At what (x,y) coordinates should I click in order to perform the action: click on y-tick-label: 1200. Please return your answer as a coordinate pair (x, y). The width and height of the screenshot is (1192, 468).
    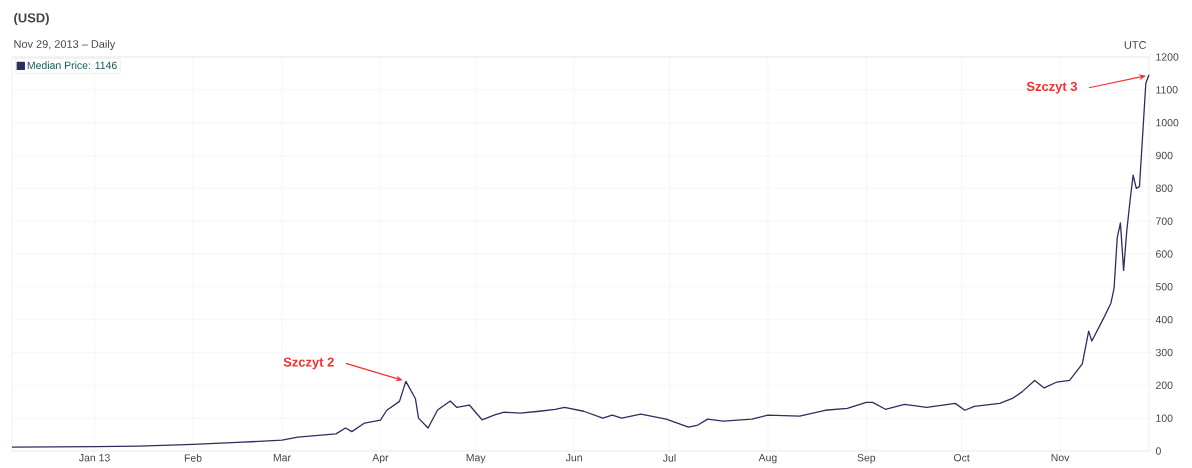
    Looking at the image, I should click on (1167, 57).